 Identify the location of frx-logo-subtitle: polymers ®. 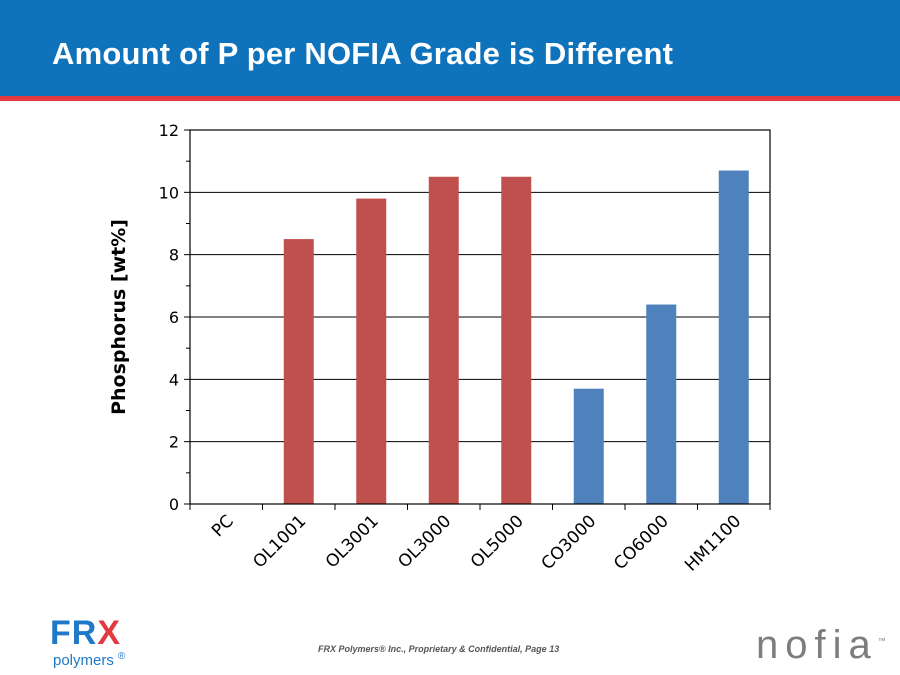
(89, 660).